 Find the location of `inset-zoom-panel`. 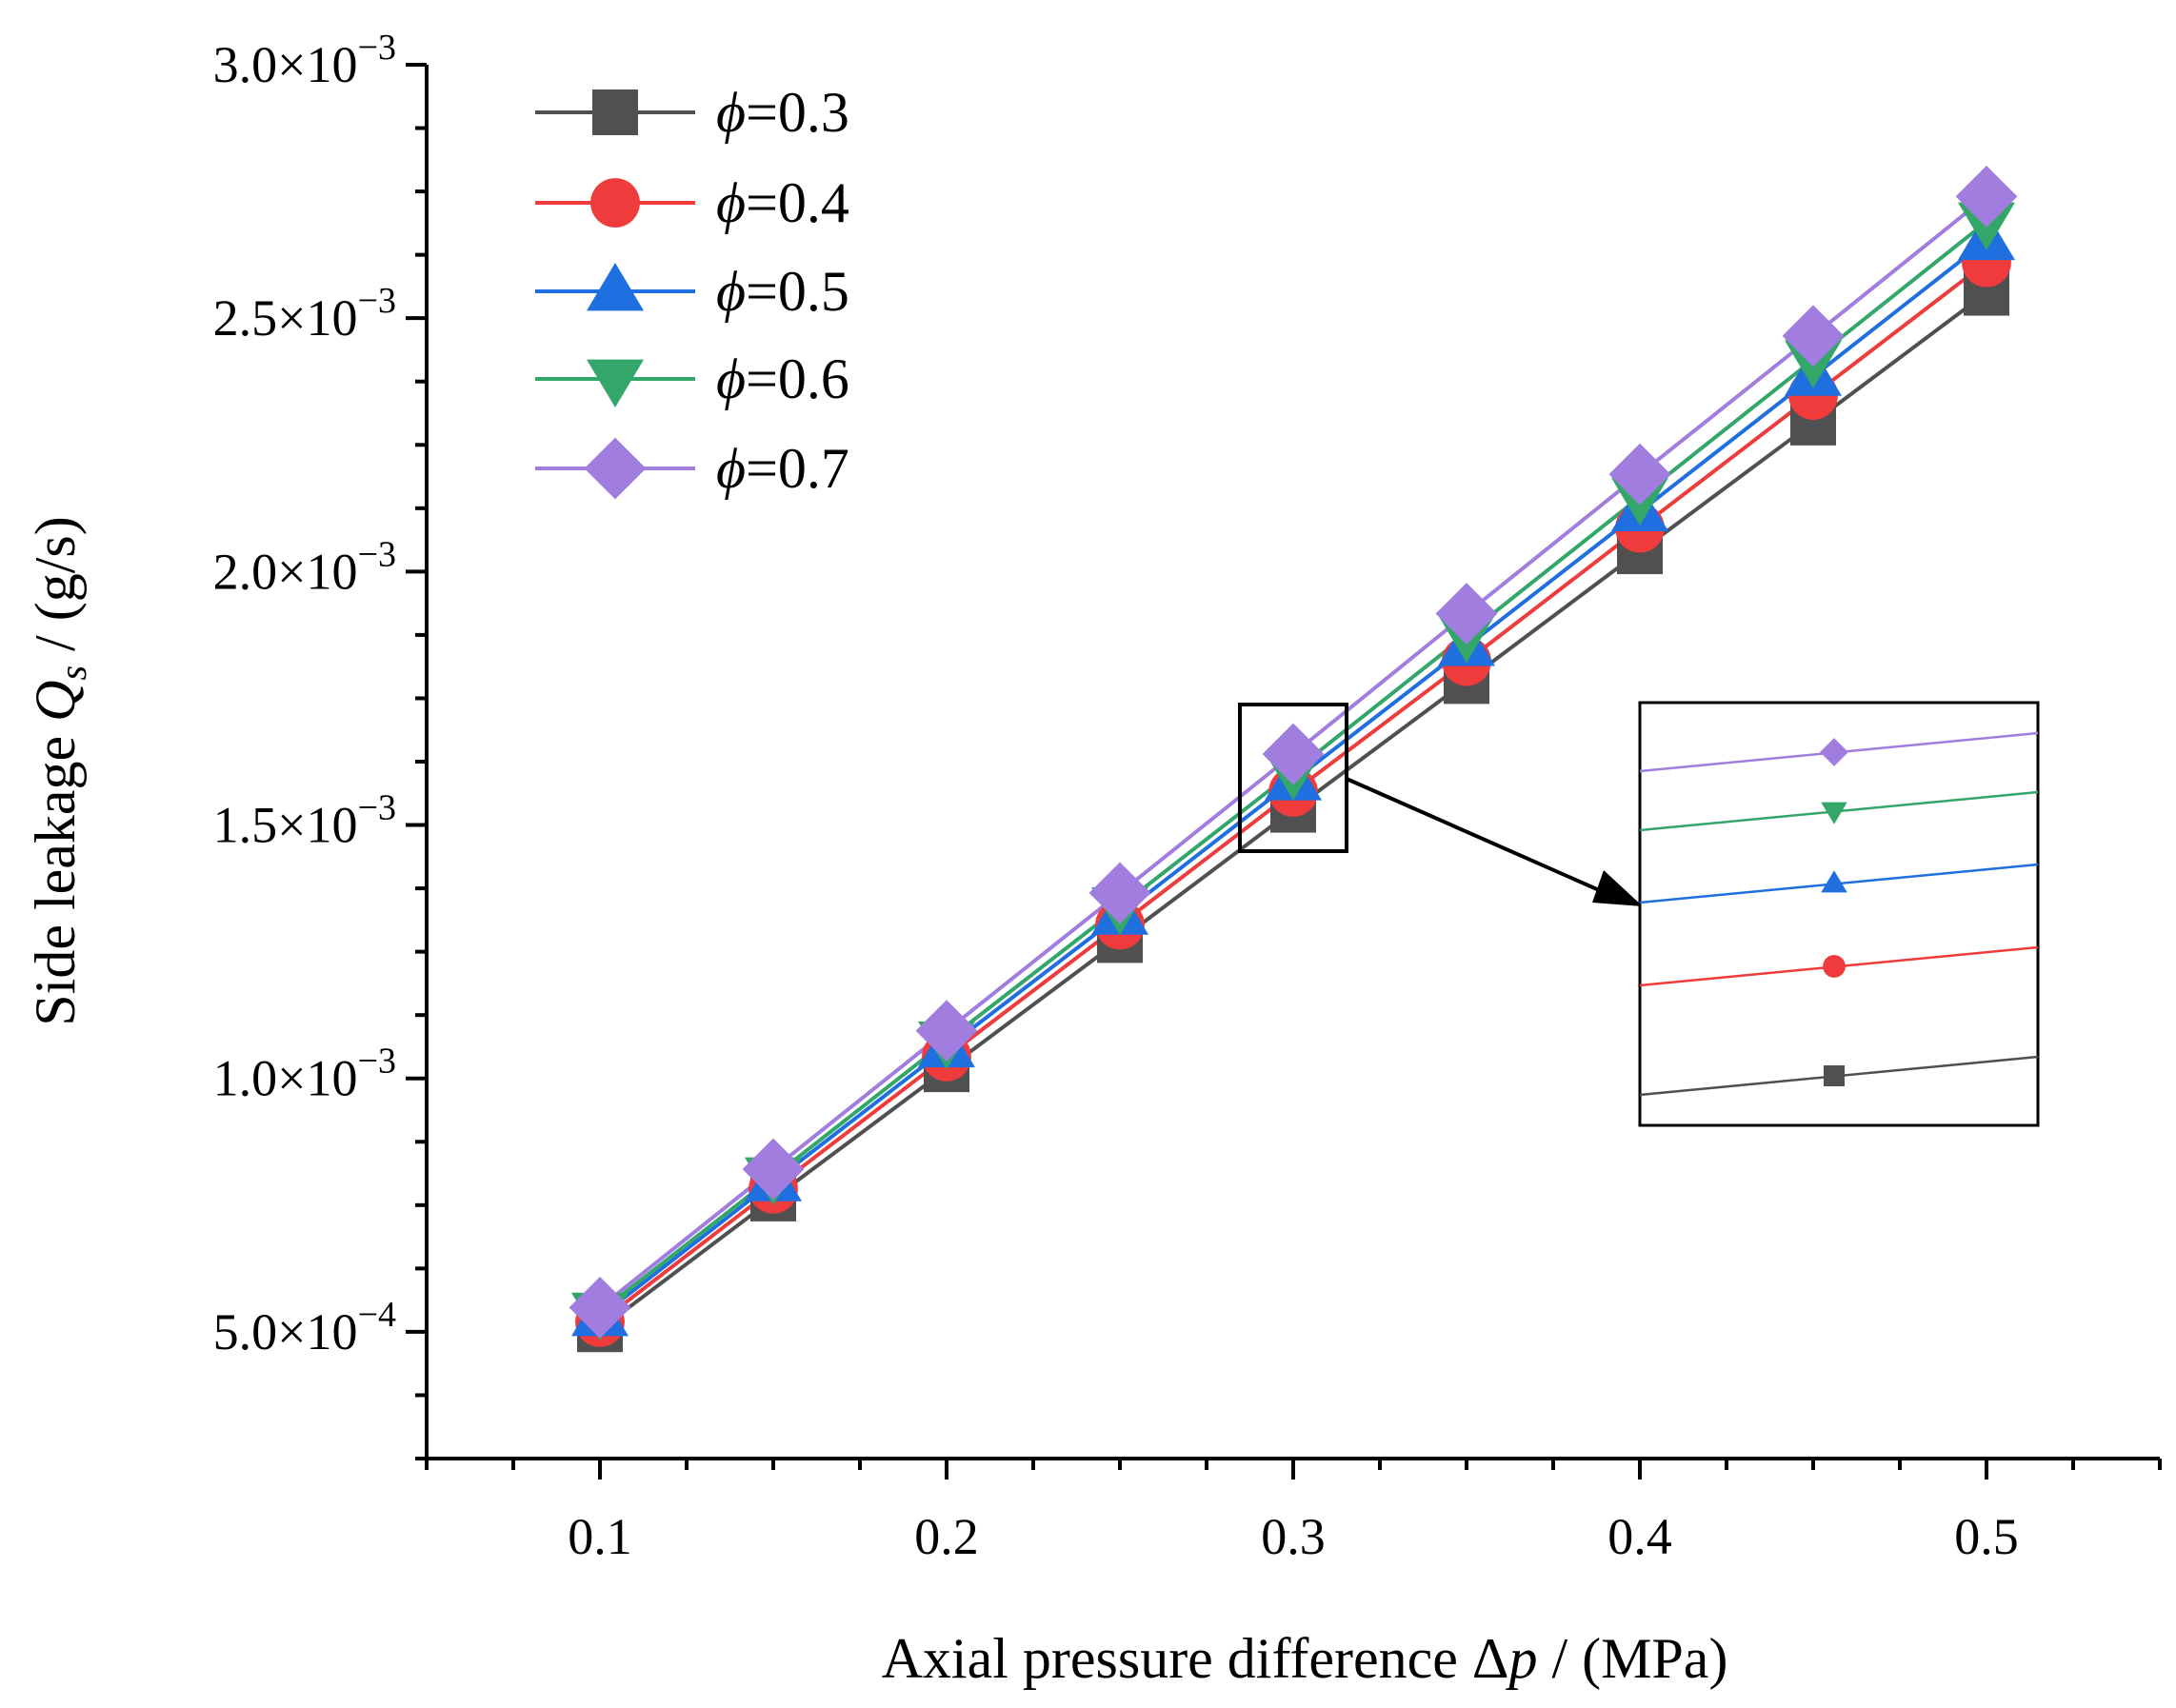

inset-zoom-panel is located at coordinates (1839, 914).